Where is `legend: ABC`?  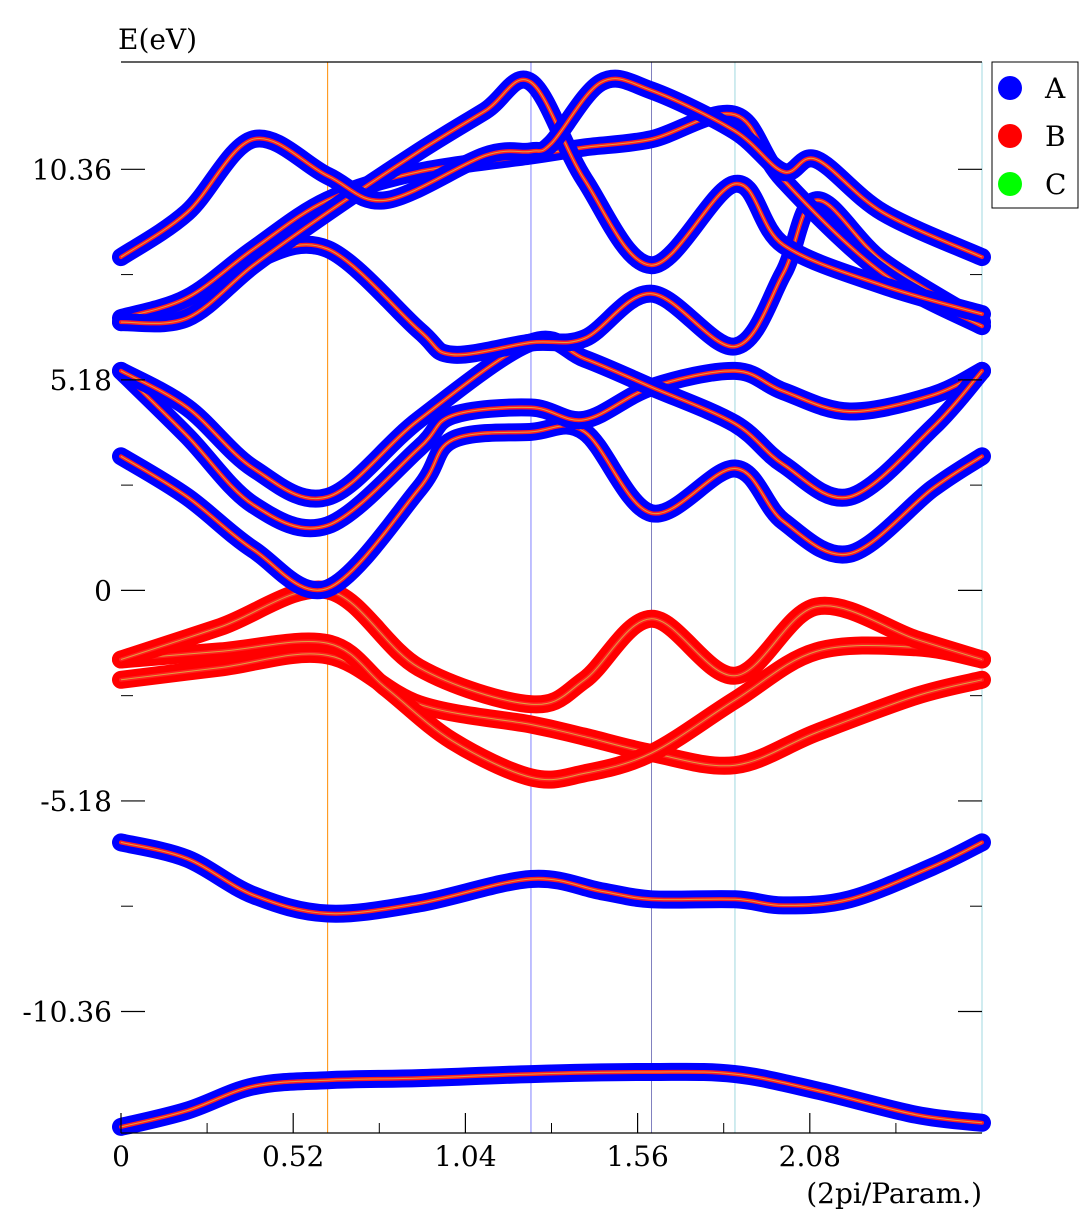 legend: ABC is located at coordinates (1035, 135).